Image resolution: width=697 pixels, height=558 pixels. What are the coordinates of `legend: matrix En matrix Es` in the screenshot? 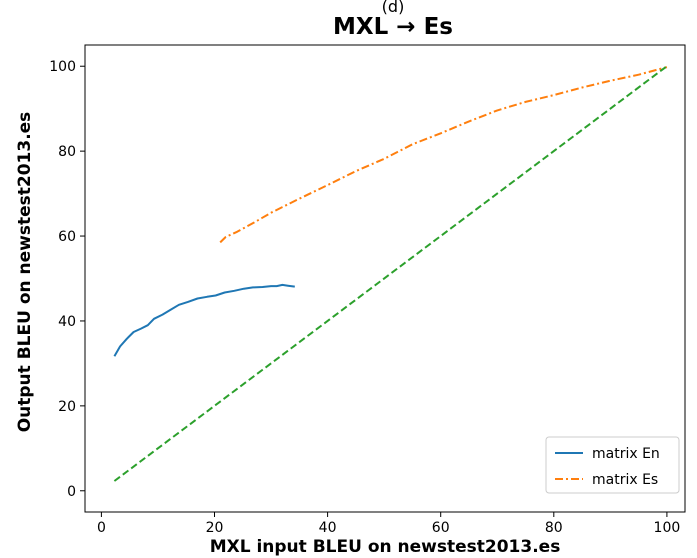 It's located at (612, 465).